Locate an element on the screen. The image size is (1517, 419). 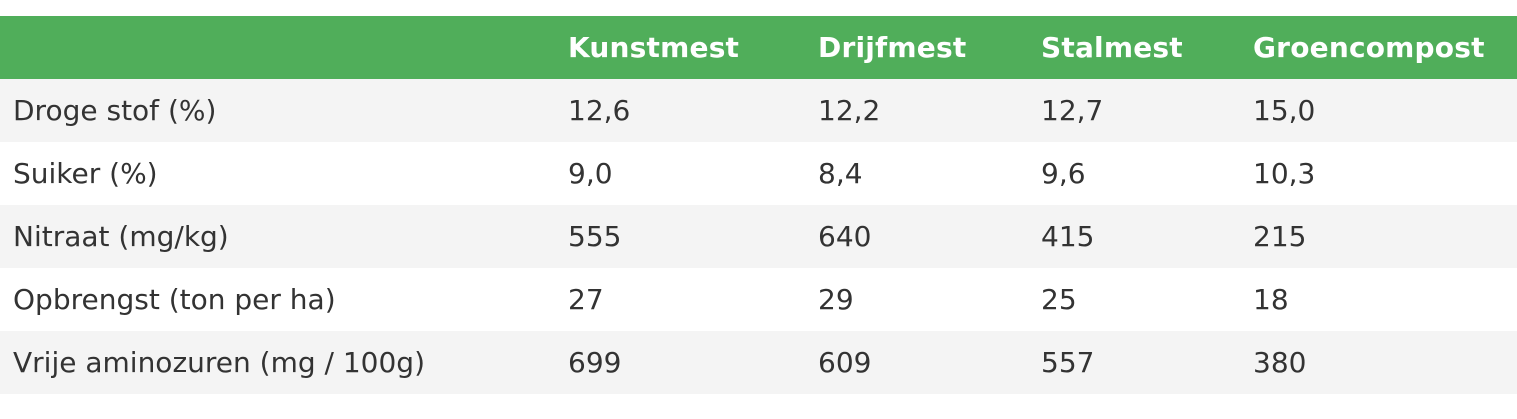
table-cell: 15,0 is located at coordinates (1284, 110).